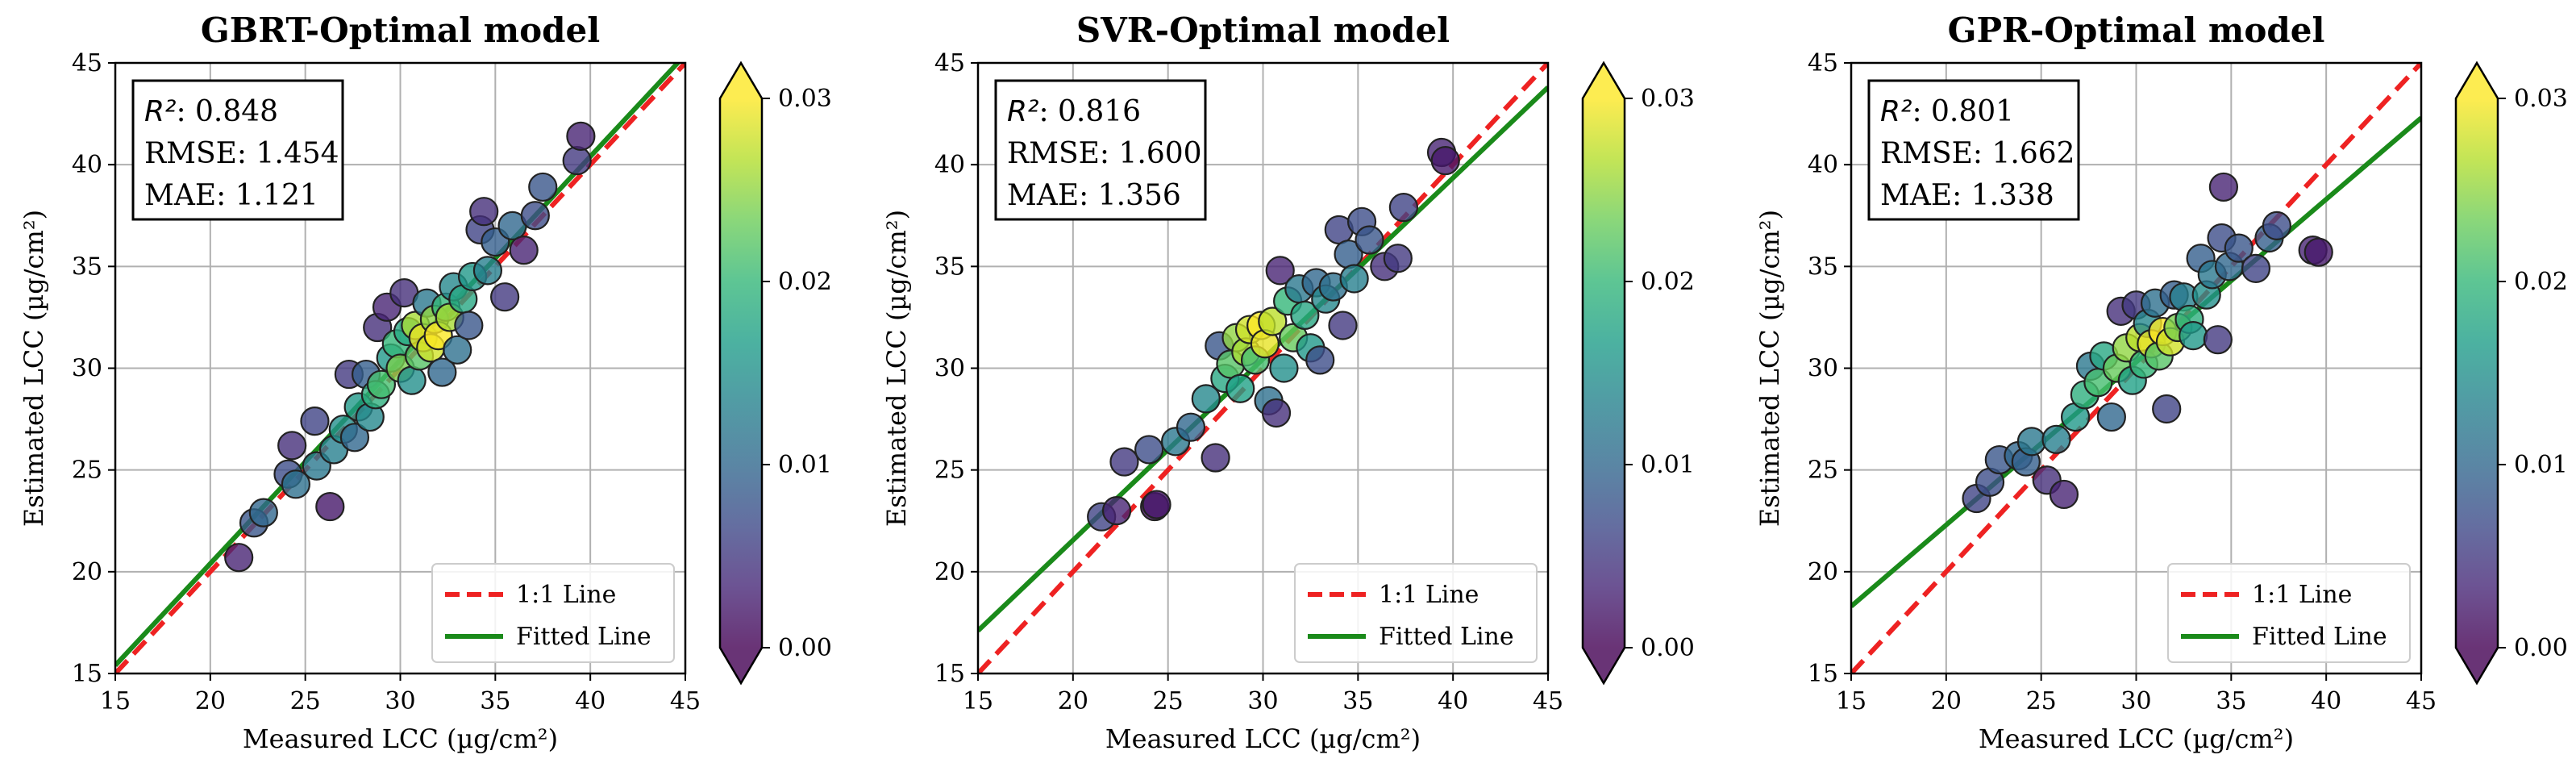 This screenshot has width=2576, height=784. I want to click on mae-stat: MAE: 1.338, so click(1967, 196).